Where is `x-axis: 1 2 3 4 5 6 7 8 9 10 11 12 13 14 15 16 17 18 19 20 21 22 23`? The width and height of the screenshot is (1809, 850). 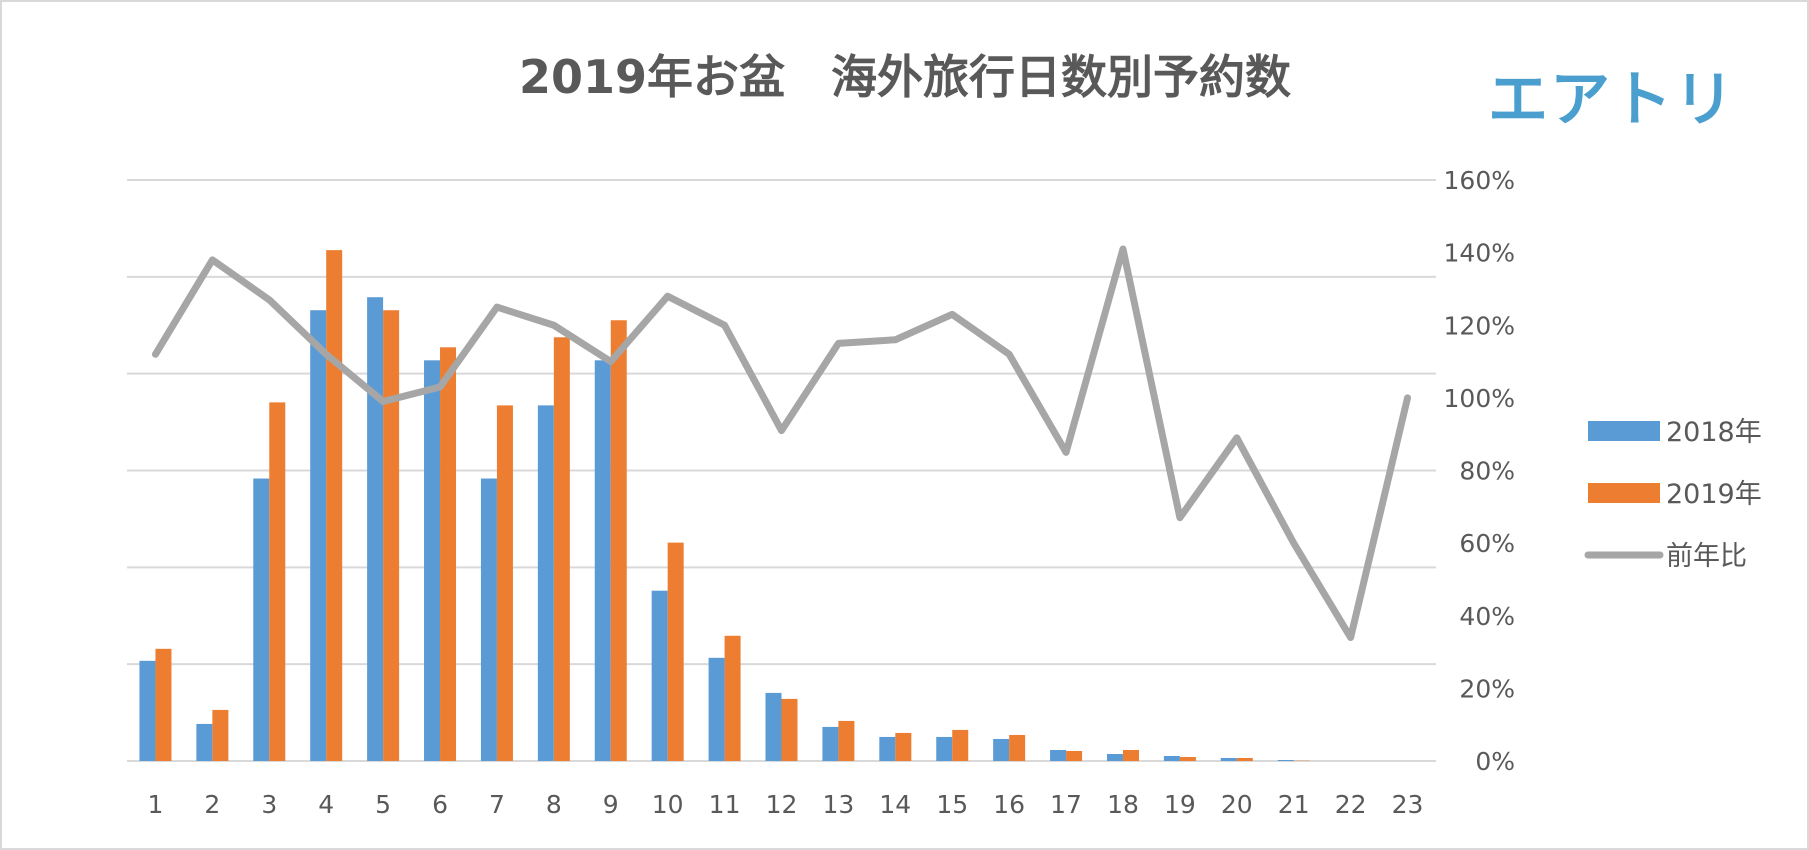
x-axis: 1 2 3 4 5 6 7 8 9 10 11 12 13 14 15 16 17 18 19 20 21 22 23 is located at coordinates (786, 804).